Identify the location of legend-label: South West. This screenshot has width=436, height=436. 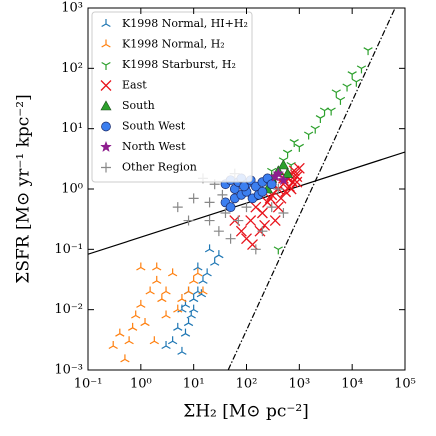
(154, 126).